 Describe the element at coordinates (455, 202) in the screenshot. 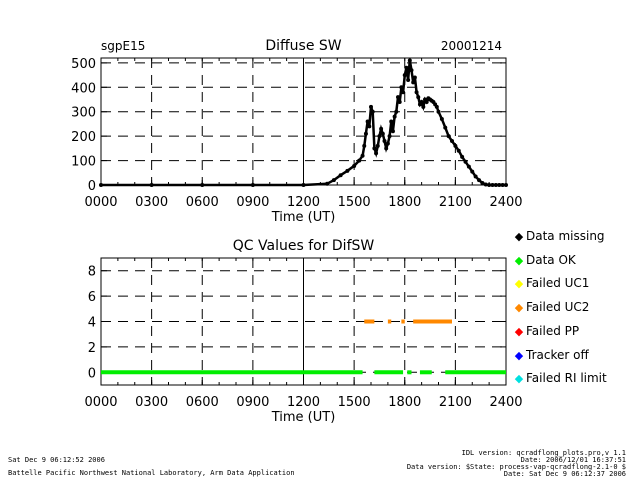

I see `top-x-tick-label: 2100` at that location.